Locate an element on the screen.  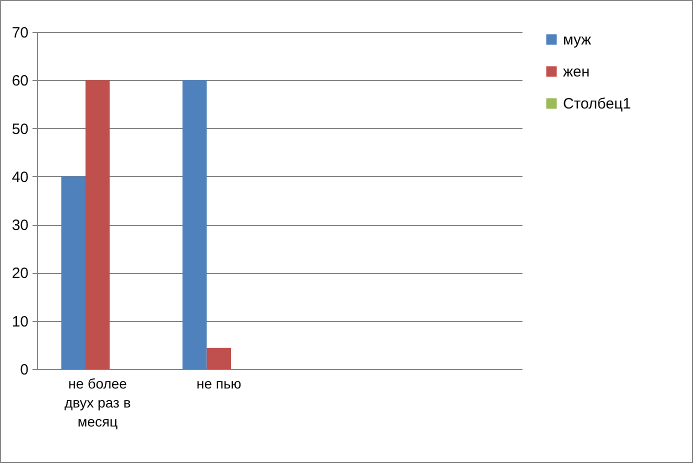
x-tick-label: не более двух раз в месяц is located at coordinates (97, 403).